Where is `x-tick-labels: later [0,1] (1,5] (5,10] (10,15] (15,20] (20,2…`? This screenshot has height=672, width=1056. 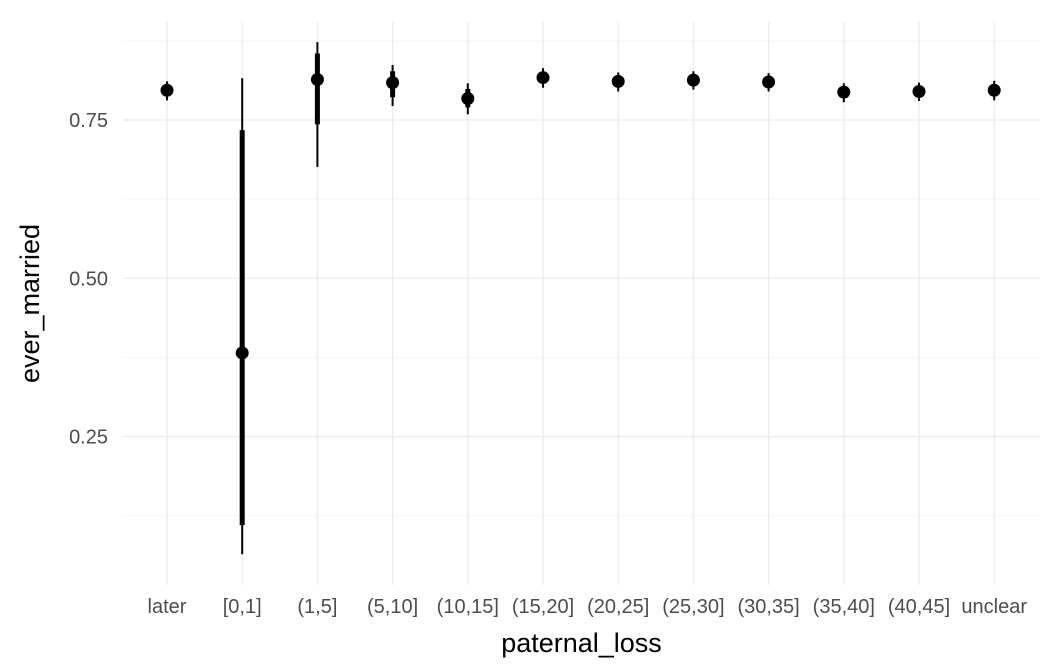
x-tick-labels: later [0,1] (1,5] (5,10] (10,15] (15,20] (20,2… is located at coordinates (588, 607).